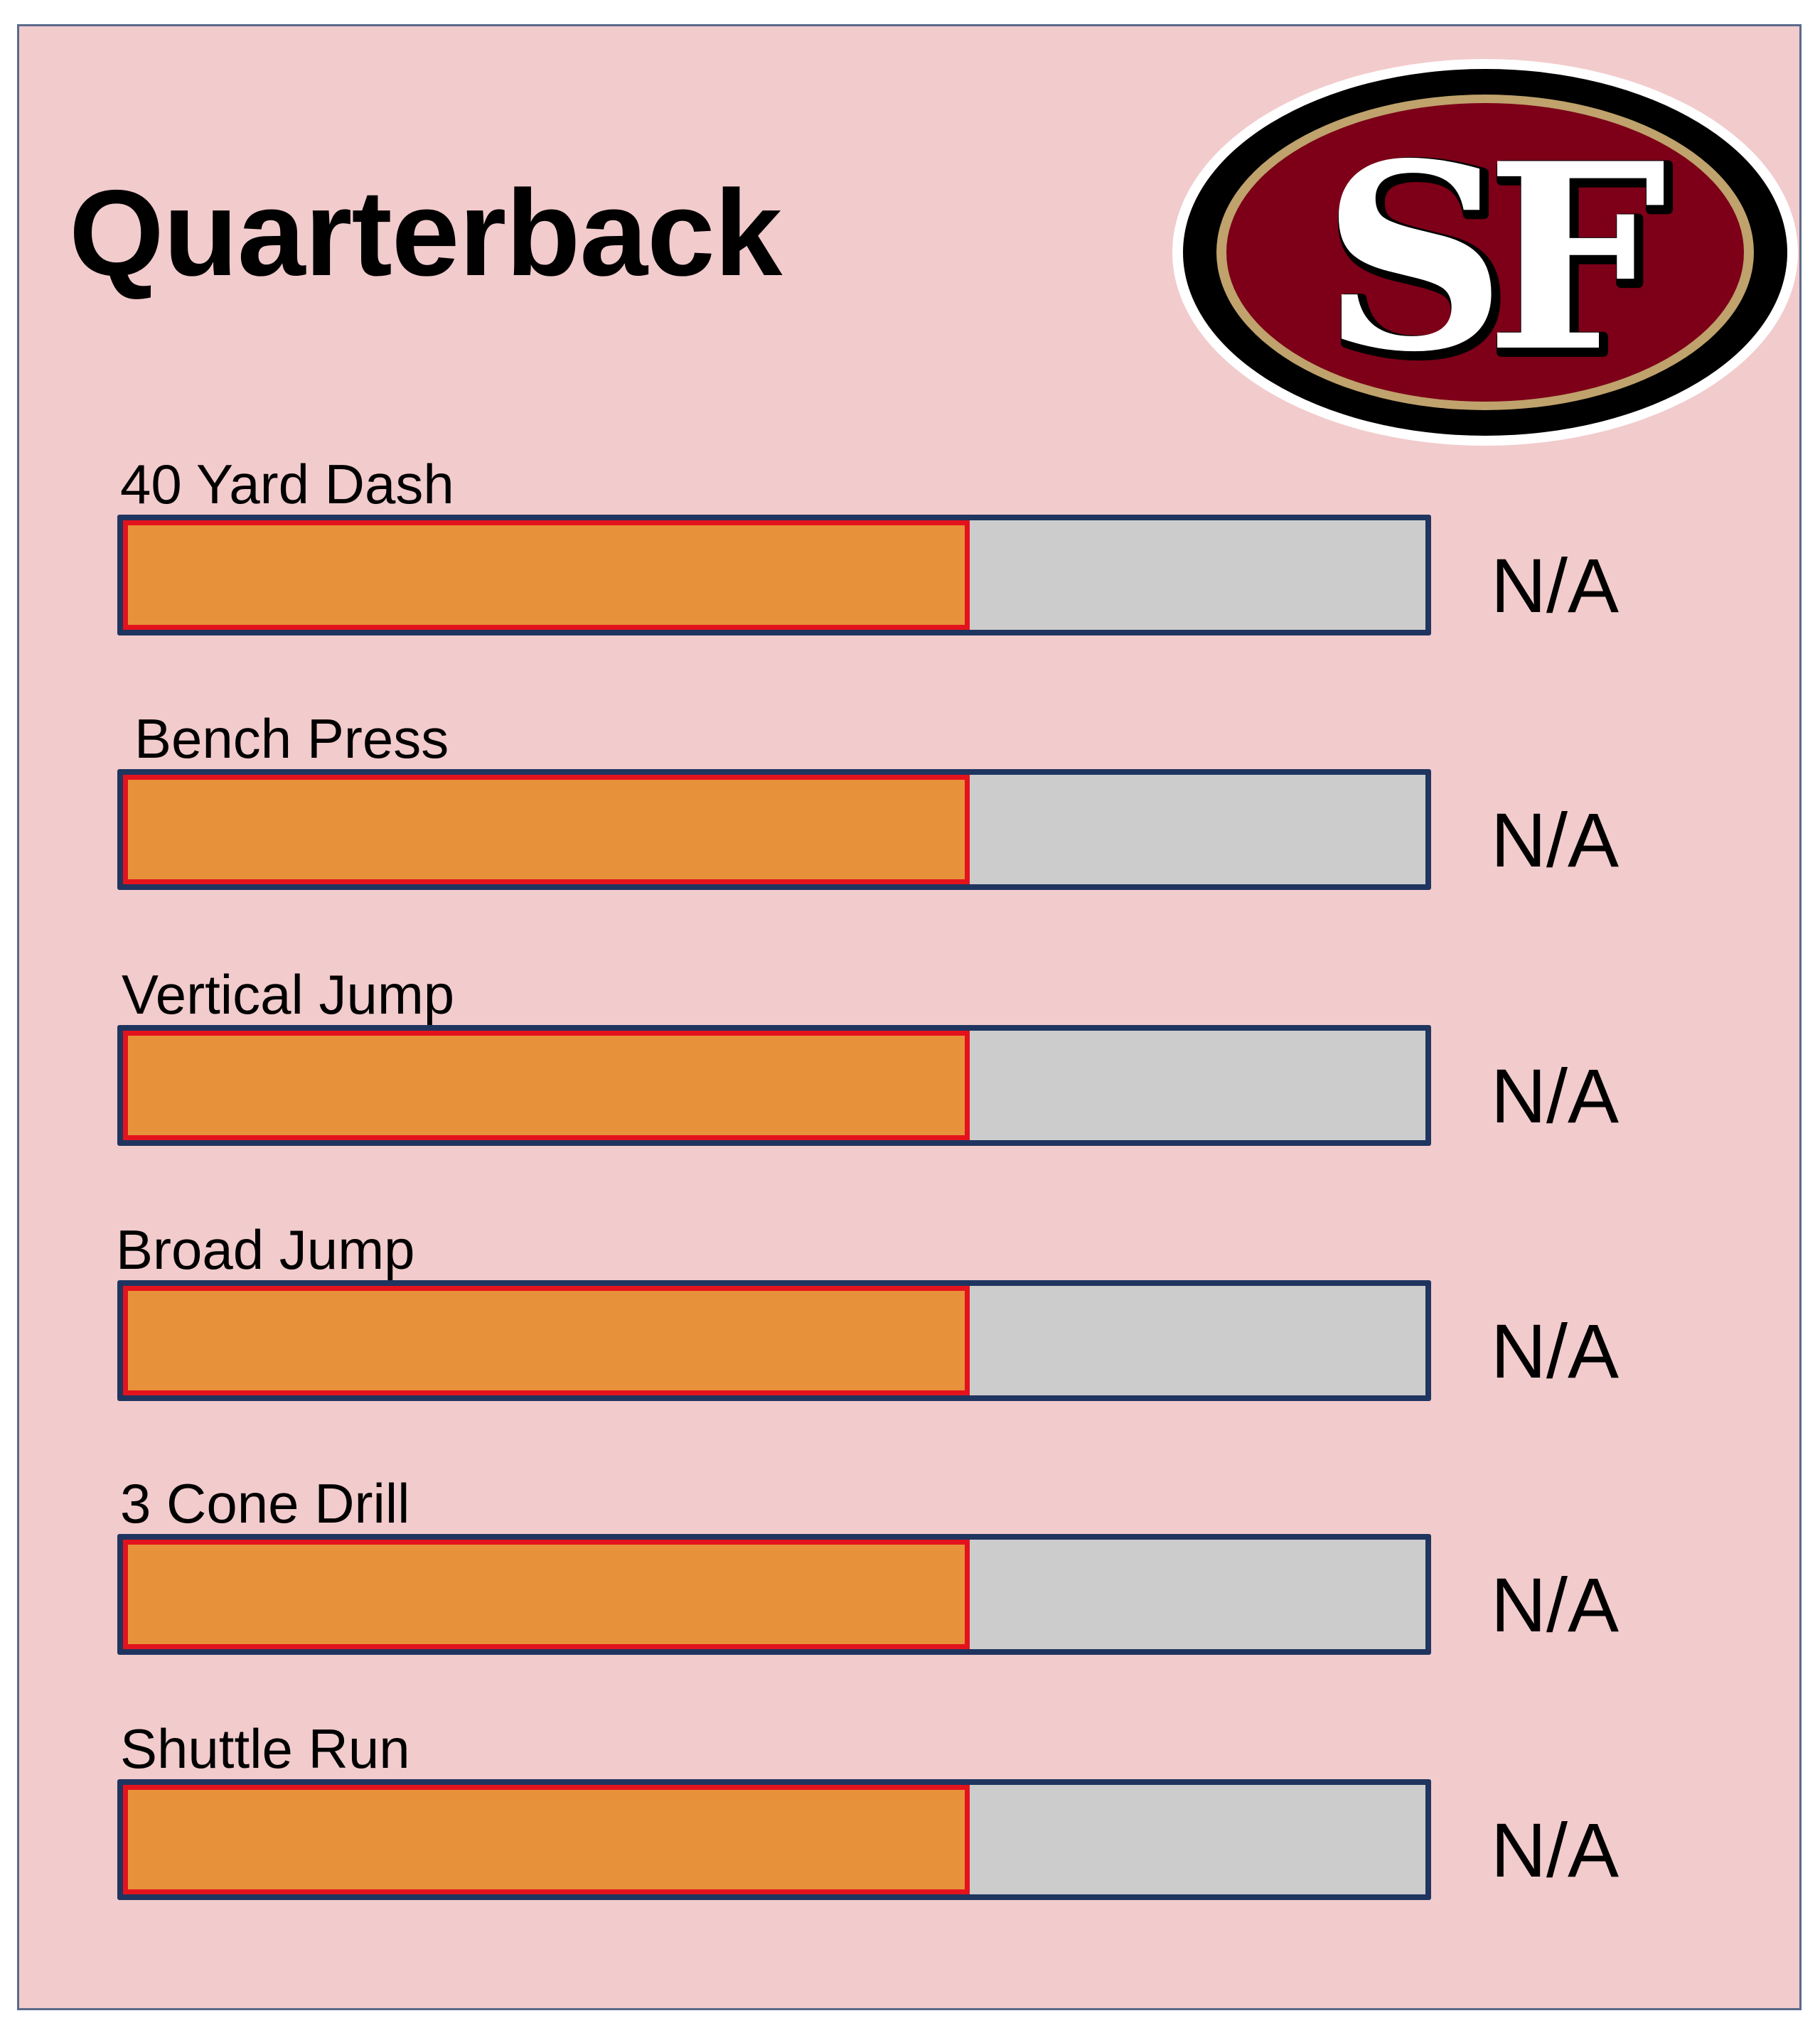  What do you see at coordinates (265, 1503) in the screenshot?
I see `stat-label: 3 Cone Drill` at bounding box center [265, 1503].